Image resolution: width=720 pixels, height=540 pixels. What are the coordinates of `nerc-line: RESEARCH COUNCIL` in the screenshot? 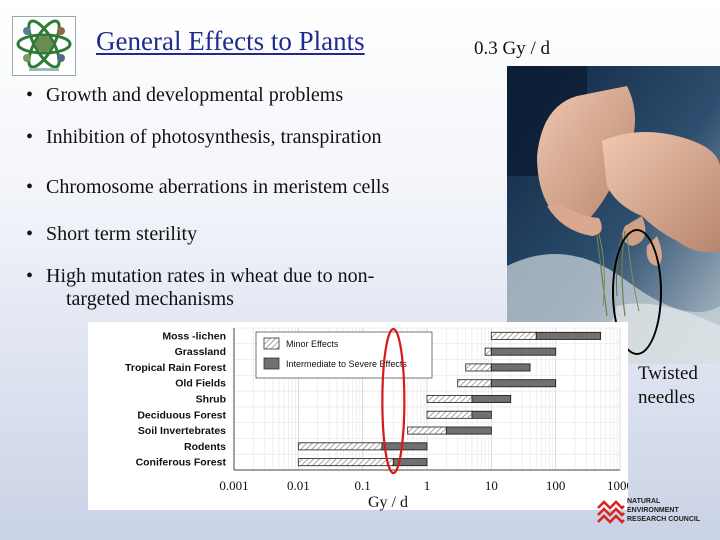 It's located at (664, 519).